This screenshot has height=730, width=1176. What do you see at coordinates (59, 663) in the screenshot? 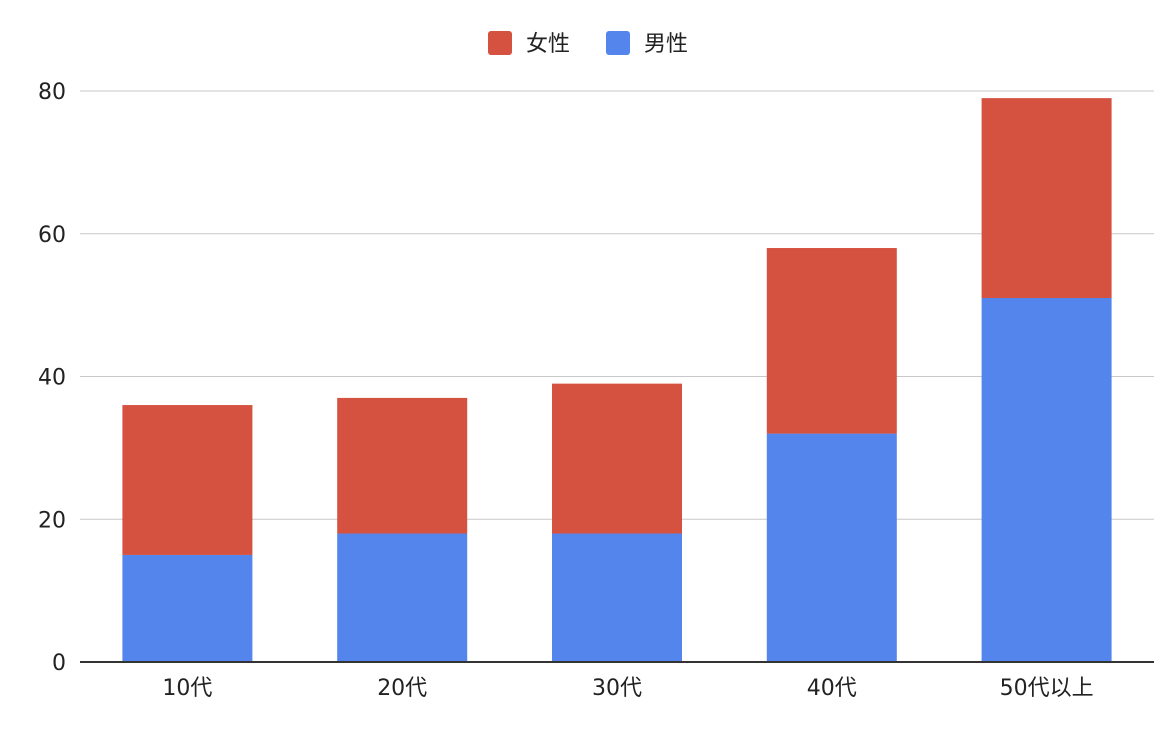
I see `y-tick-label: 0` at bounding box center [59, 663].